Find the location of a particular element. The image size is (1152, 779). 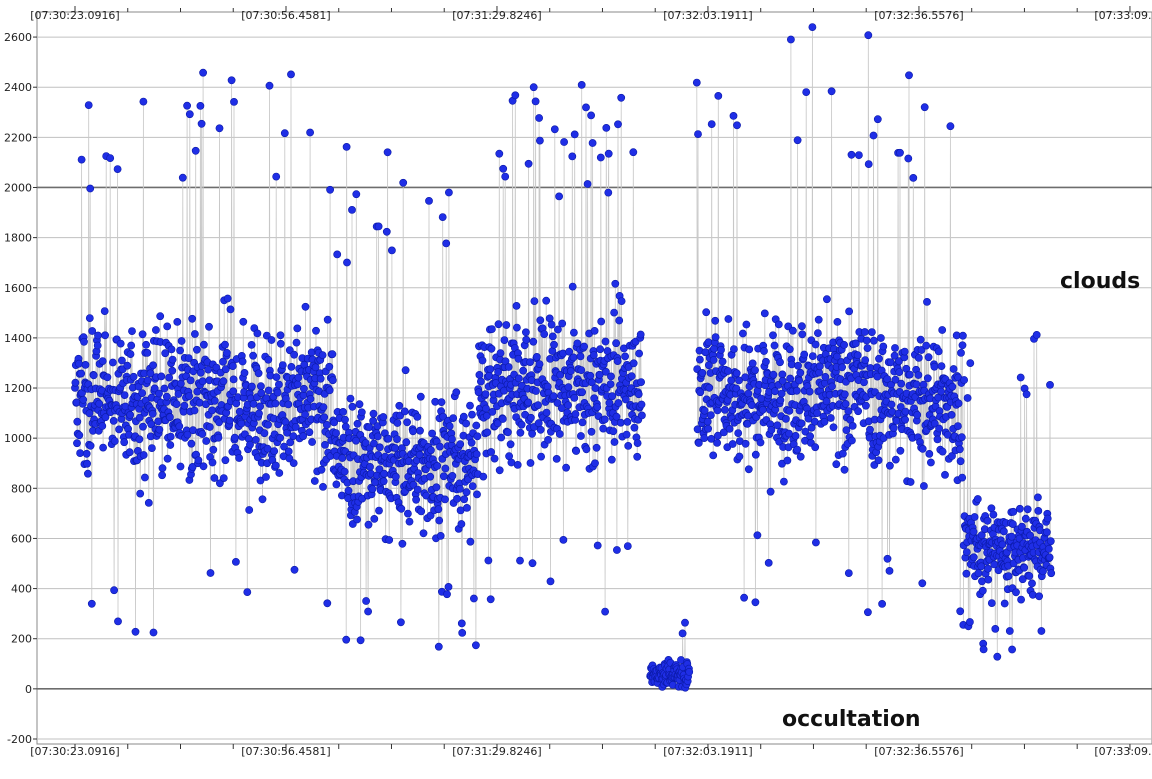

y-tick-label: 1600 is located at coordinates (18, 288).